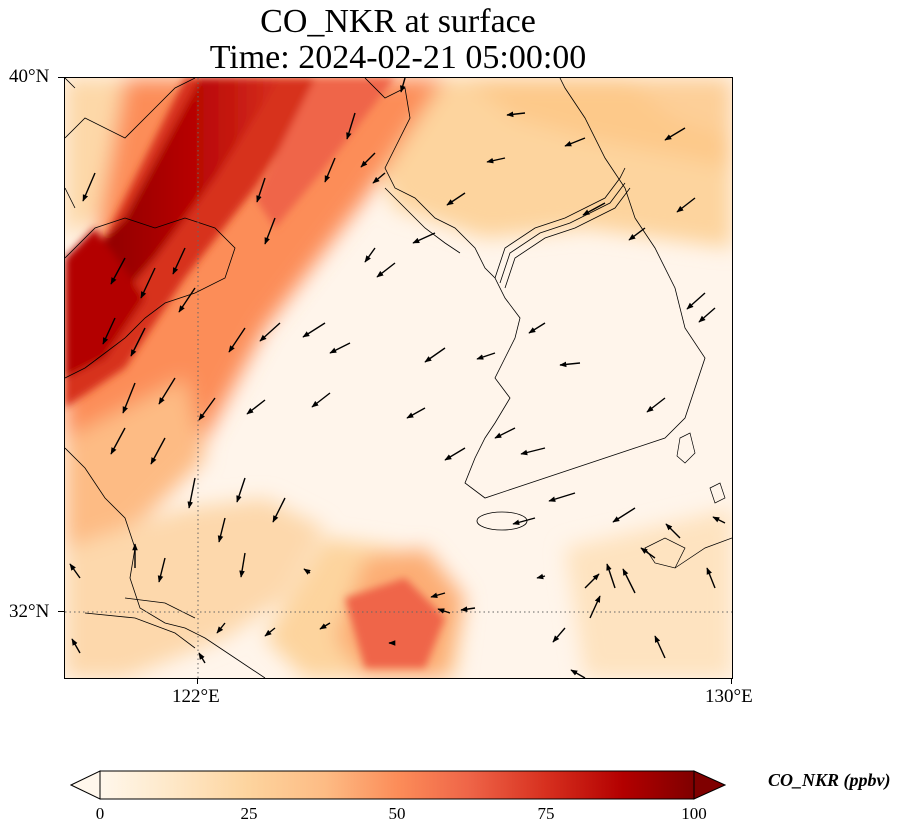 Image resolution: width=920 pixels, height=836 pixels. I want to click on tick-mark-130e, so click(731, 681).